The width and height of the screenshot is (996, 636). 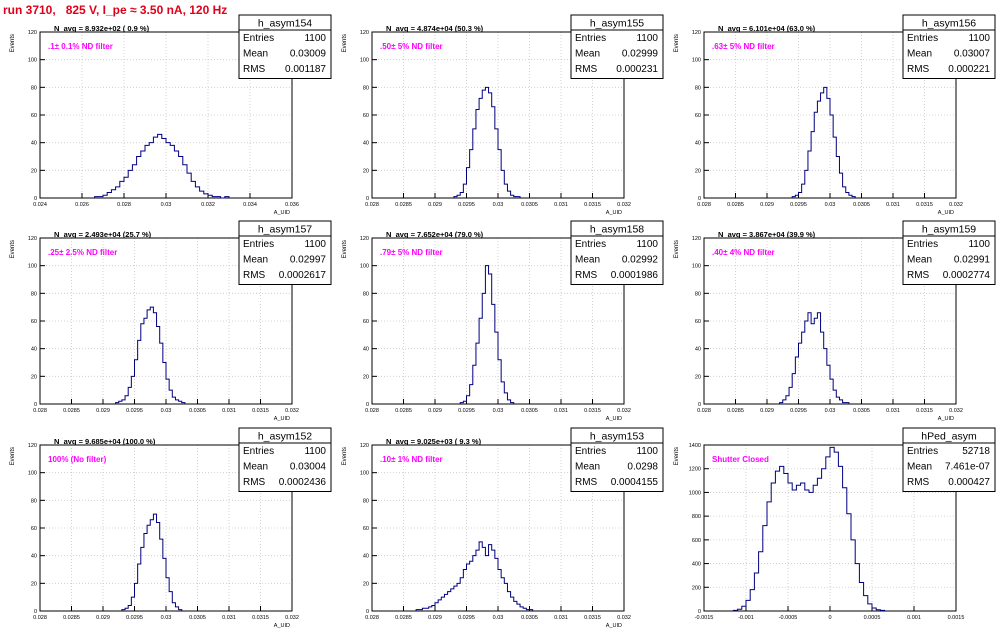 What do you see at coordinates (767, 28) in the screenshot?
I see `histogram-title: N_avg = 6.101e+04 (63.0 %)` at bounding box center [767, 28].